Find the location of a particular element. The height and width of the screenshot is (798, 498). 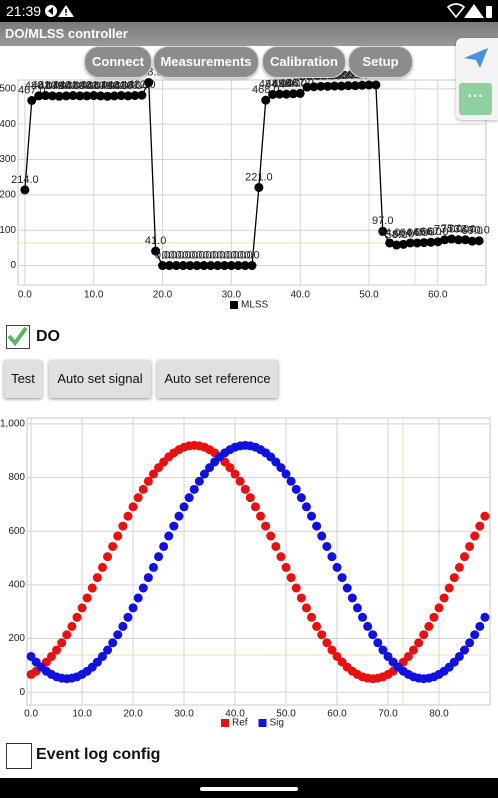

data-label: 41.0 is located at coordinates (155, 241).